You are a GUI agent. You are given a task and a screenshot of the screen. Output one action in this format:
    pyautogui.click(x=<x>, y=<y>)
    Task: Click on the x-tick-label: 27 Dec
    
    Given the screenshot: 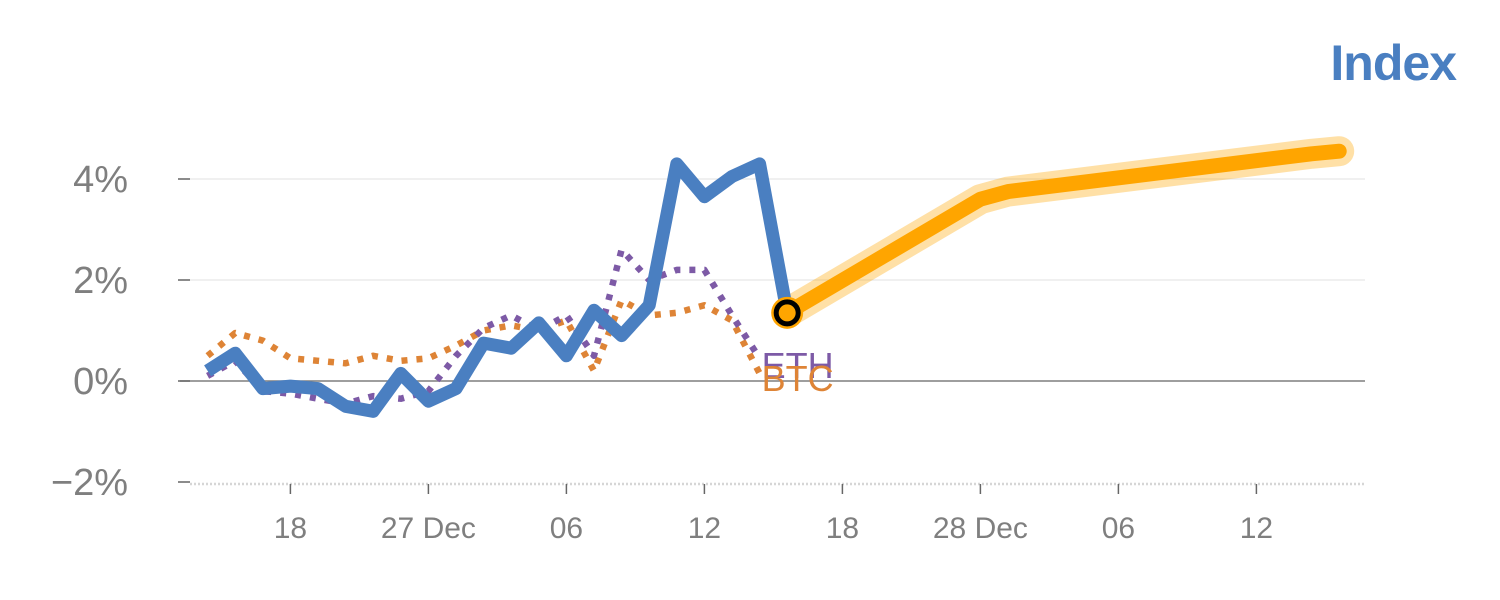 What is the action you would take?
    pyautogui.click(x=428, y=528)
    